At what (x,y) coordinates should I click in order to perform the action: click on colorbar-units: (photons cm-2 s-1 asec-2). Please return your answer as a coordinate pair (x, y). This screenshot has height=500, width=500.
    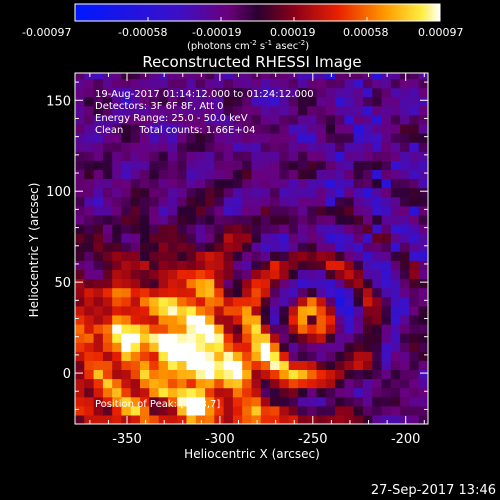
    Looking at the image, I should click on (248, 45).